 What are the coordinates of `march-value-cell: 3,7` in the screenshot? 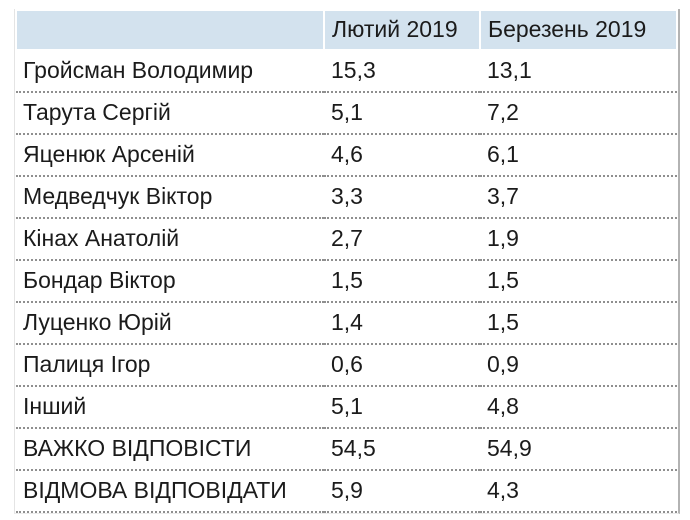 It's located at (578, 197).